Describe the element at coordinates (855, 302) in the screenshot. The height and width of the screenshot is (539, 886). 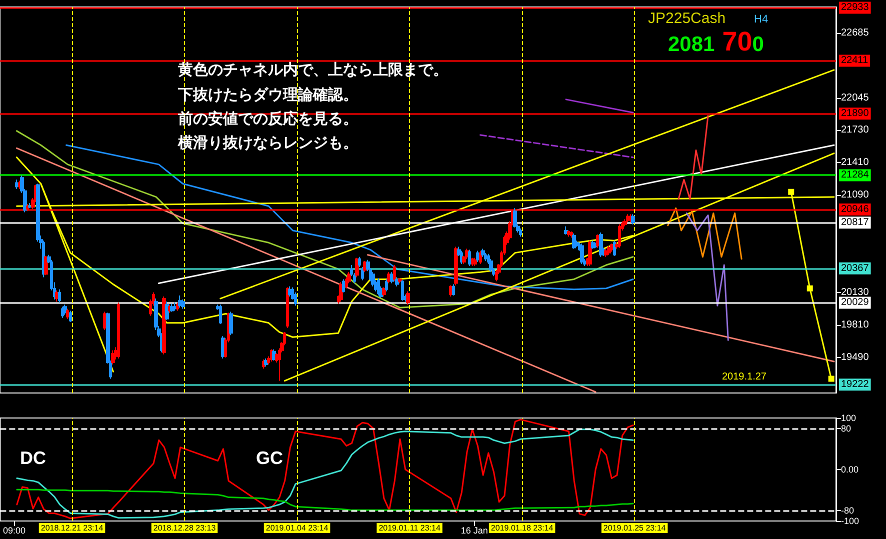
I see `ref-line-label: 20029` at that location.